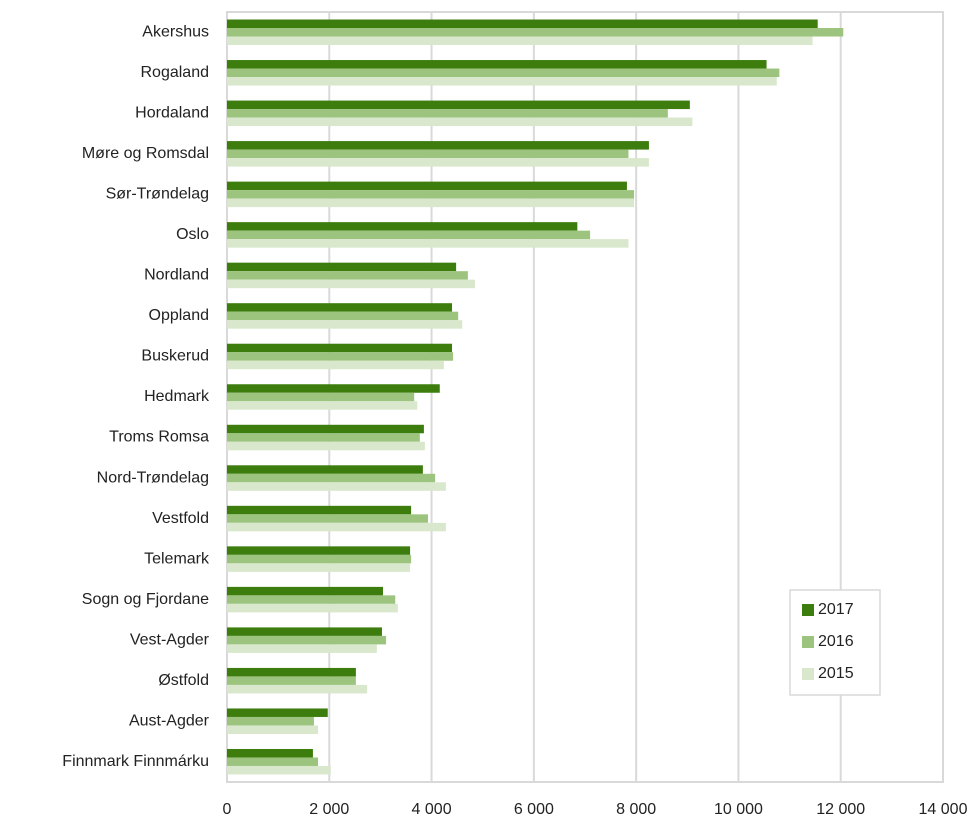 The height and width of the screenshot is (822, 979). I want to click on y-tick-label: Sogn og Fjordane, so click(145, 599).